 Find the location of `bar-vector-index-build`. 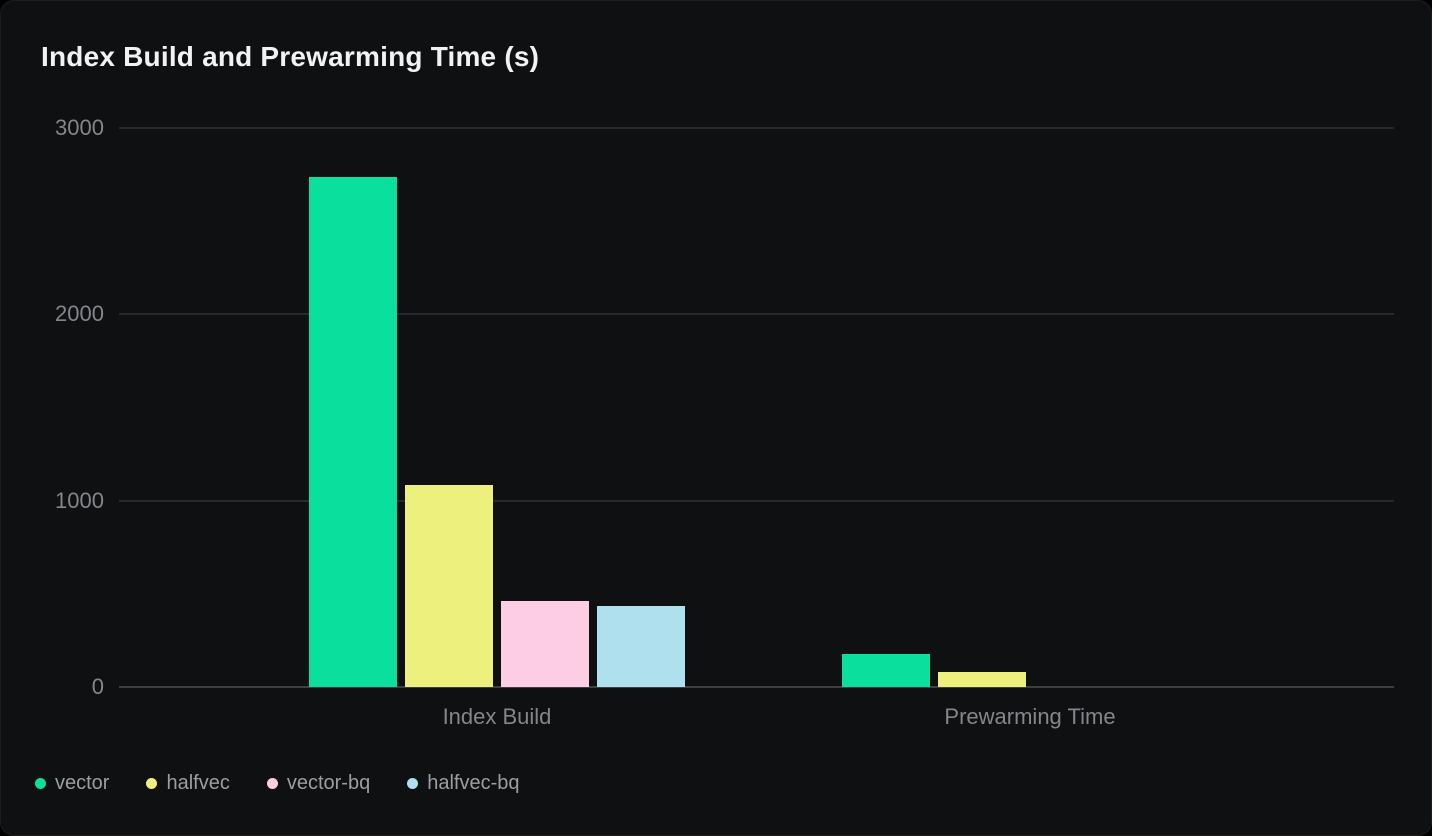

bar-vector-index-build is located at coordinates (353, 432).